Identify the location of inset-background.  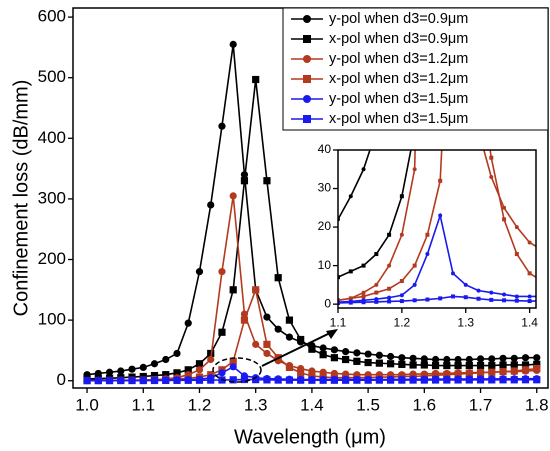
(437, 229).